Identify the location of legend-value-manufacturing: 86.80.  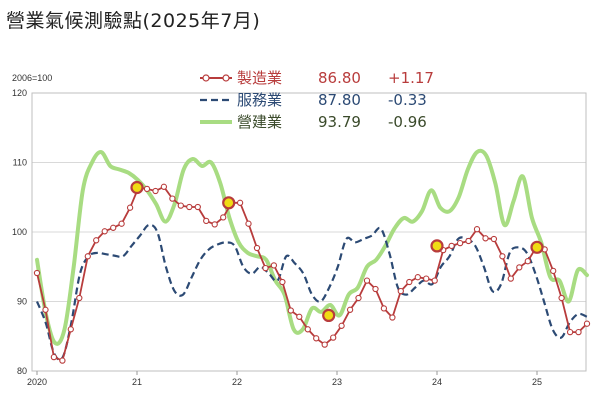
(339, 78).